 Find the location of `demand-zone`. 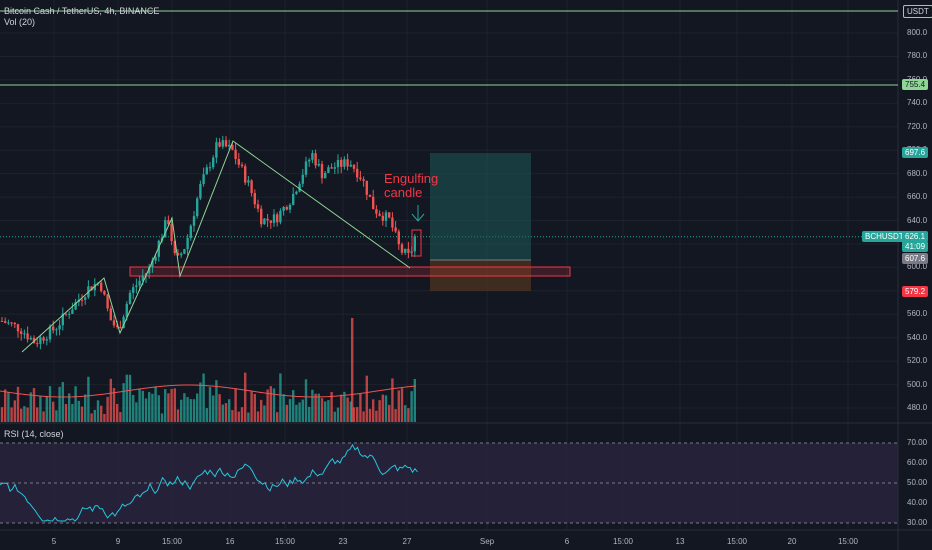

demand-zone is located at coordinates (350, 271).